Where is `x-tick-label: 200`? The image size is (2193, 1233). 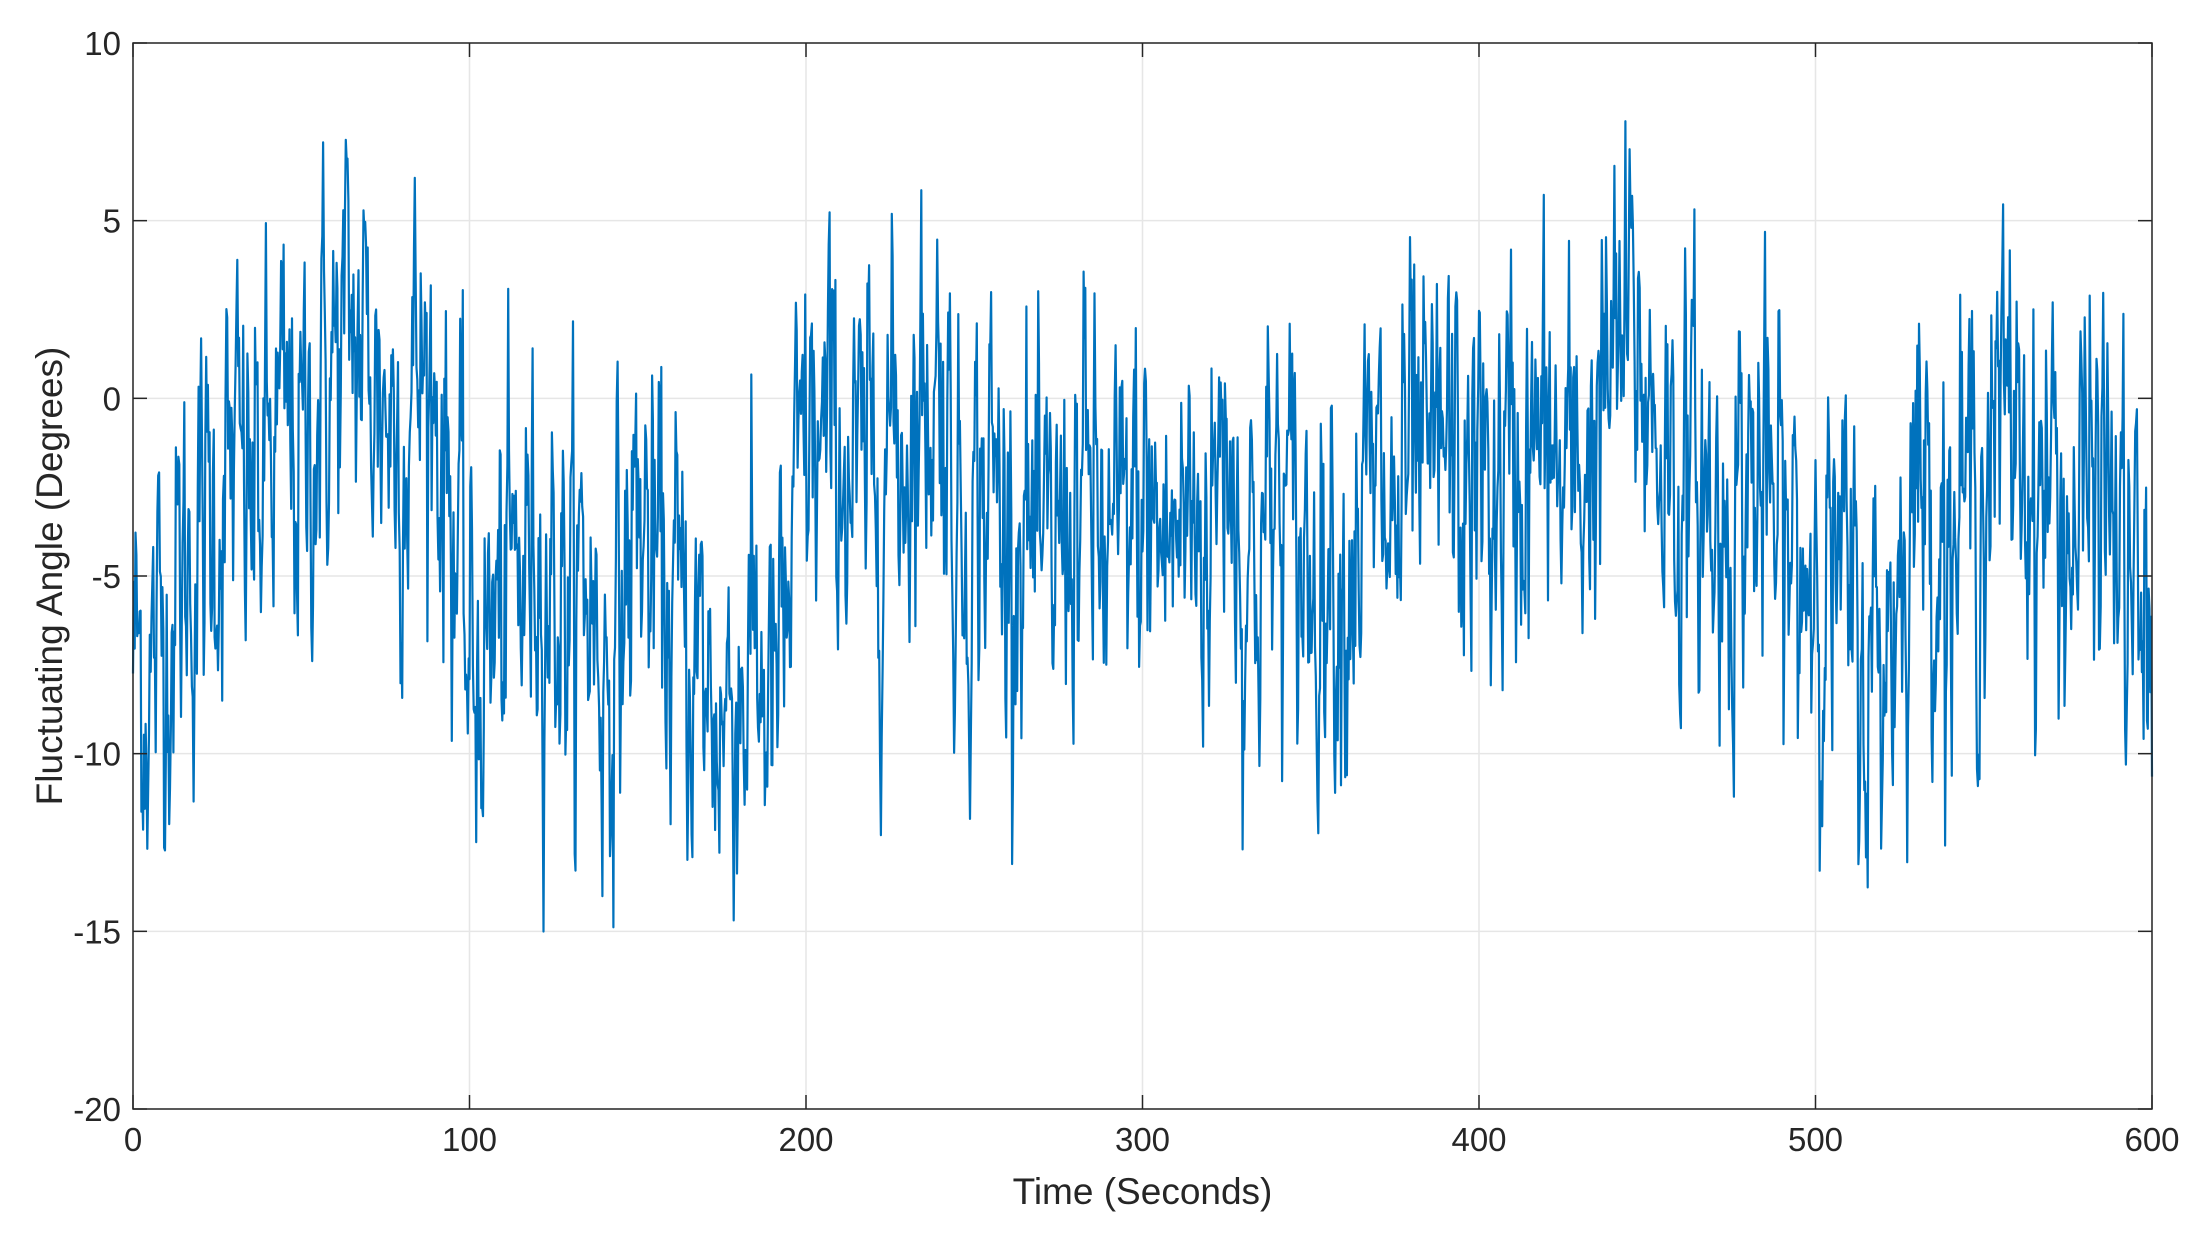 x-tick-label: 200 is located at coordinates (805, 1139).